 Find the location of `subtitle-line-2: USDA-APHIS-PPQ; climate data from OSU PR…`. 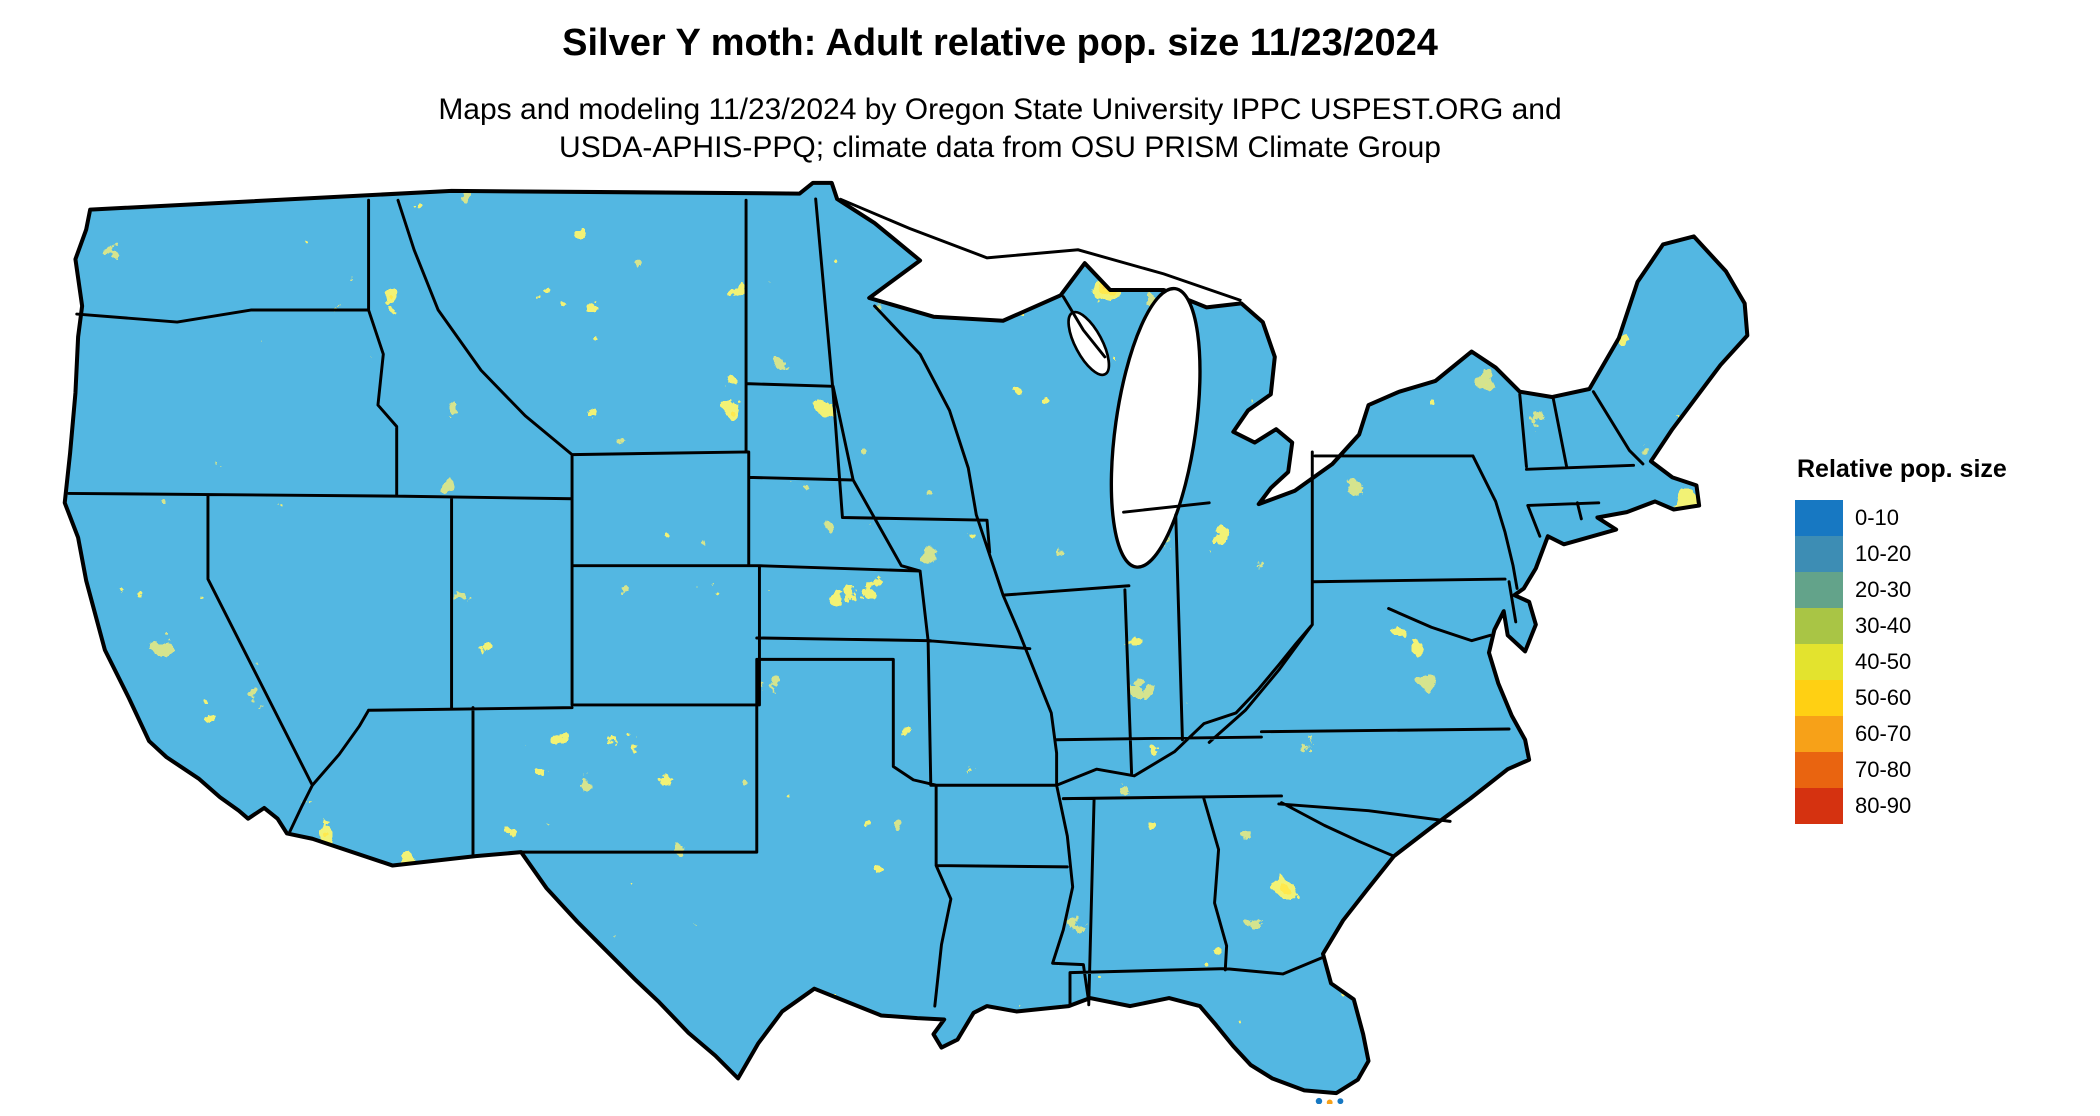

subtitle-line-2: USDA-APHIS-PPQ; climate data from OSU PR… is located at coordinates (1000, 147).